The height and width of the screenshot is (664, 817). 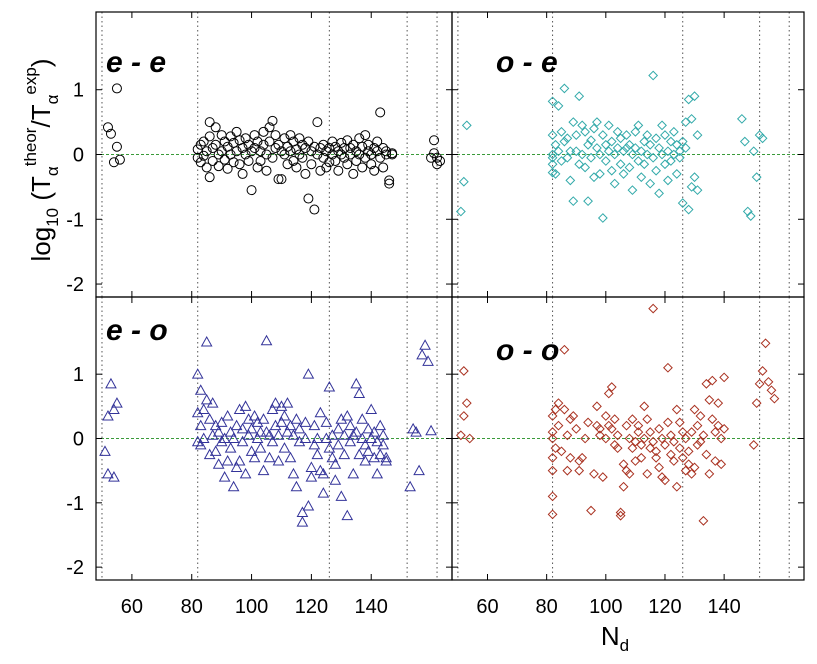 What do you see at coordinates (78, 440) in the screenshot?
I see `y-tick-label: 0` at bounding box center [78, 440].